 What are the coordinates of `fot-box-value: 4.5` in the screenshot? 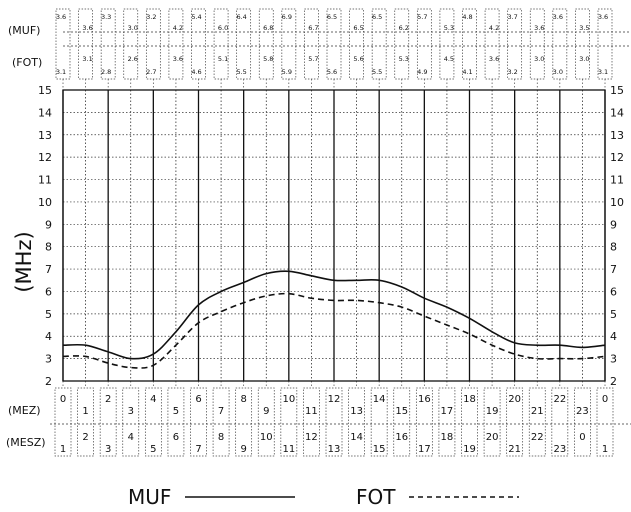 It's located at (449, 59).